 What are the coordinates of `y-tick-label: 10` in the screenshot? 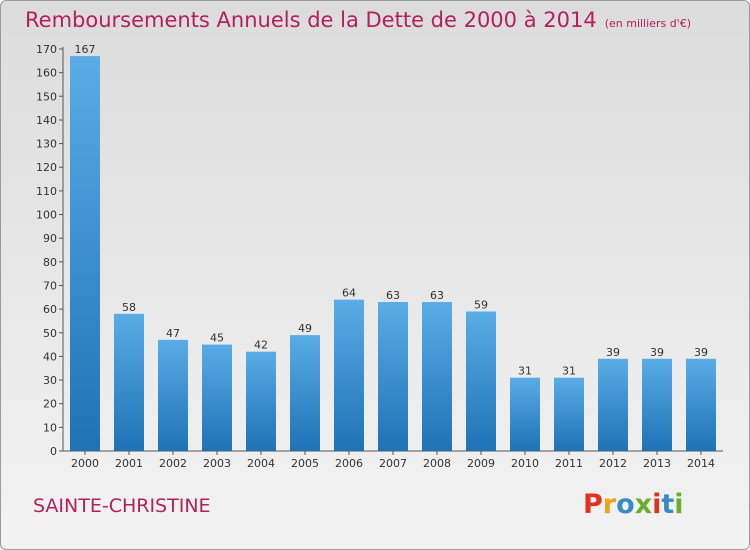 It's located at (50, 427).